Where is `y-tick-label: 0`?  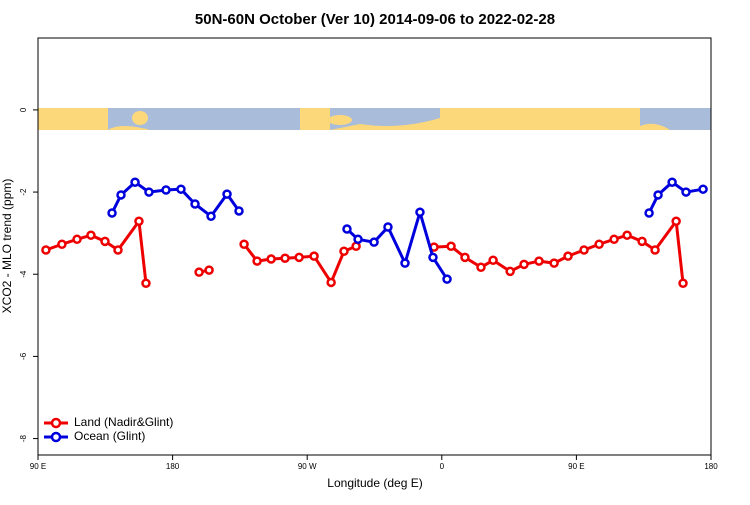
y-tick-label: 0 is located at coordinates (23, 109).